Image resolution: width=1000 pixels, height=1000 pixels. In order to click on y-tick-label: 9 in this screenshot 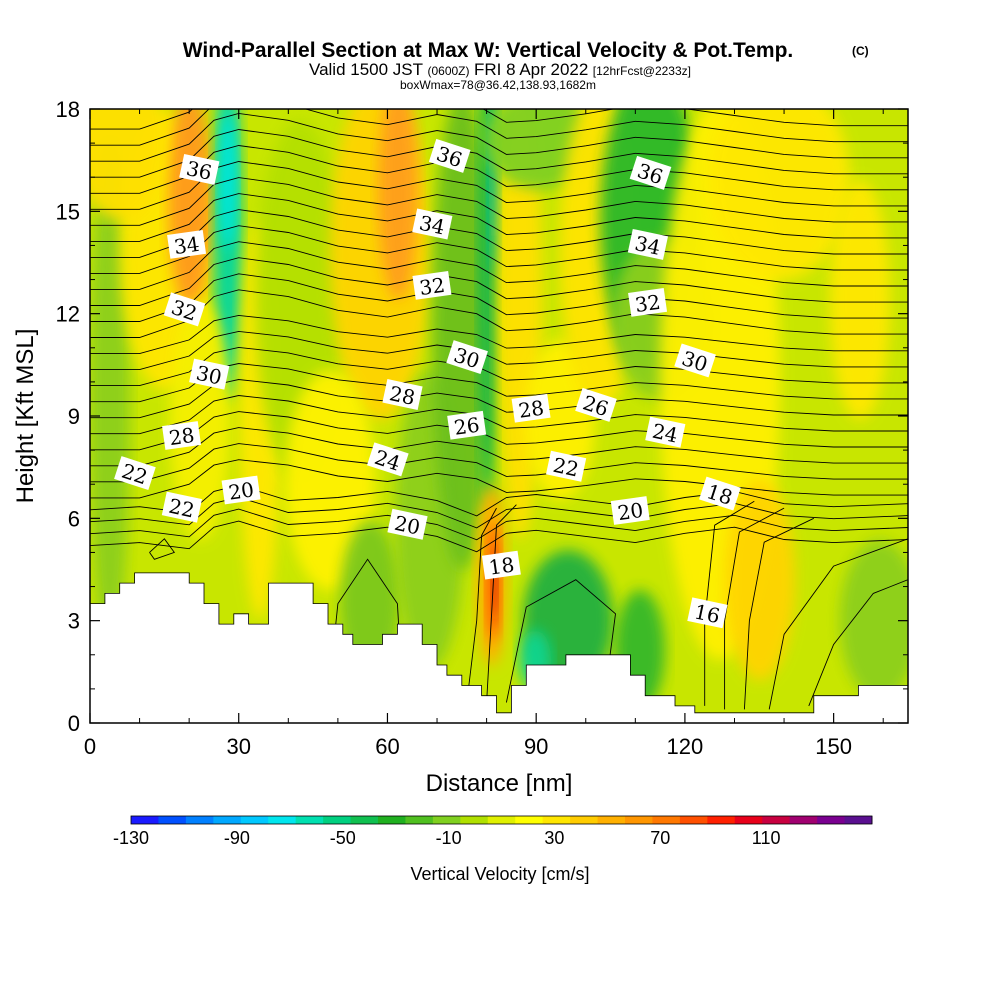, I will do `click(74, 416)`.